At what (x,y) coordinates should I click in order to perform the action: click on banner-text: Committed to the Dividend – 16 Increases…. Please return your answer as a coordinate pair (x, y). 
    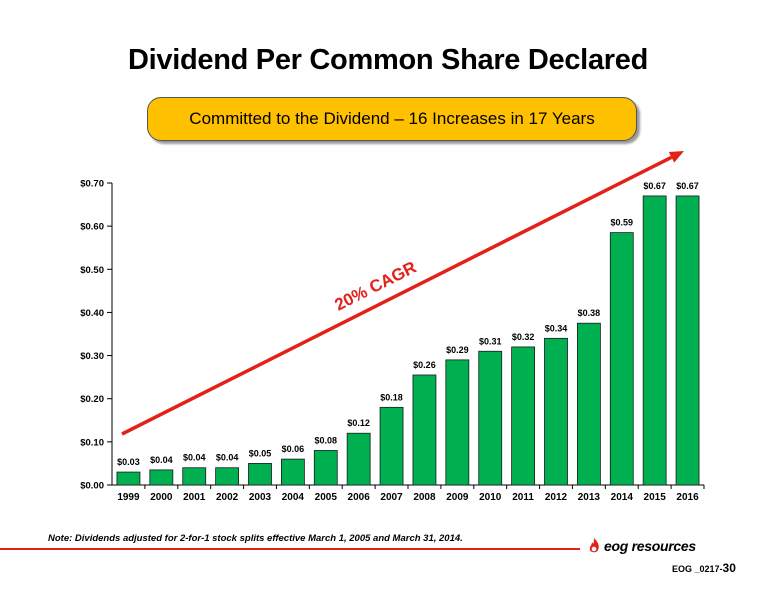
    Looking at the image, I should click on (392, 118).